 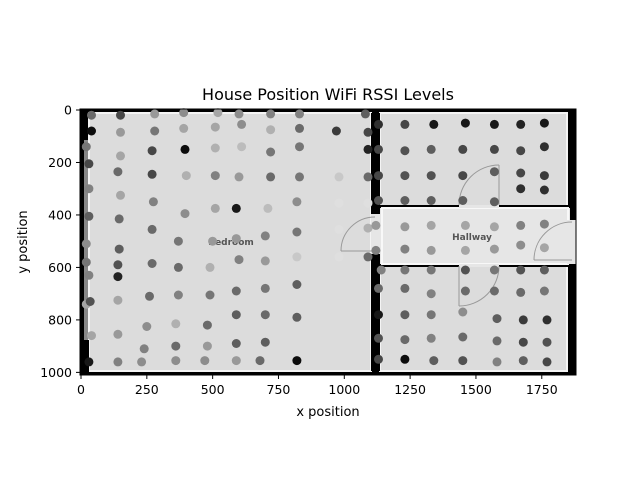 What do you see at coordinates (81, 389) in the screenshot?
I see `x-tick-label: 0` at bounding box center [81, 389].